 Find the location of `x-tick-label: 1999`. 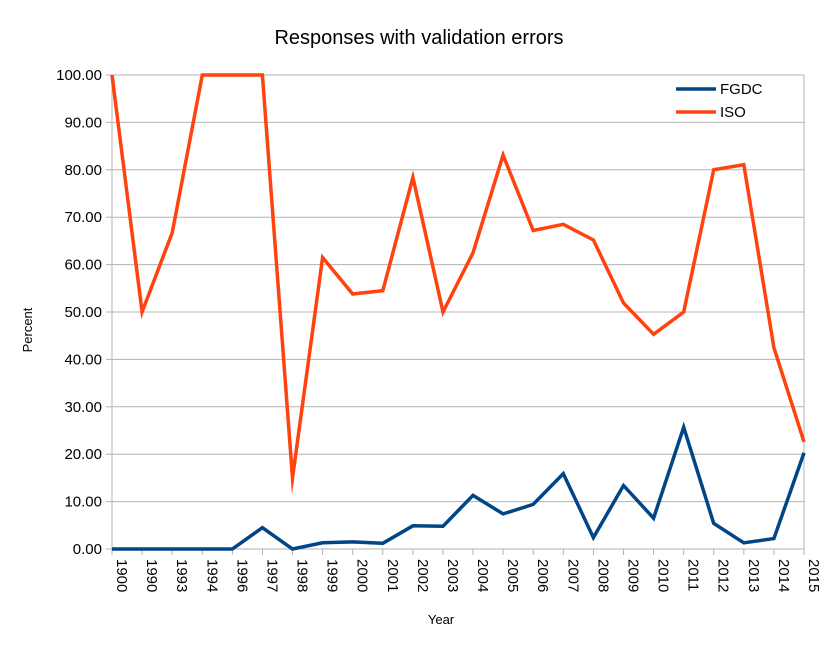

x-tick-label: 1999 is located at coordinates (332, 575).